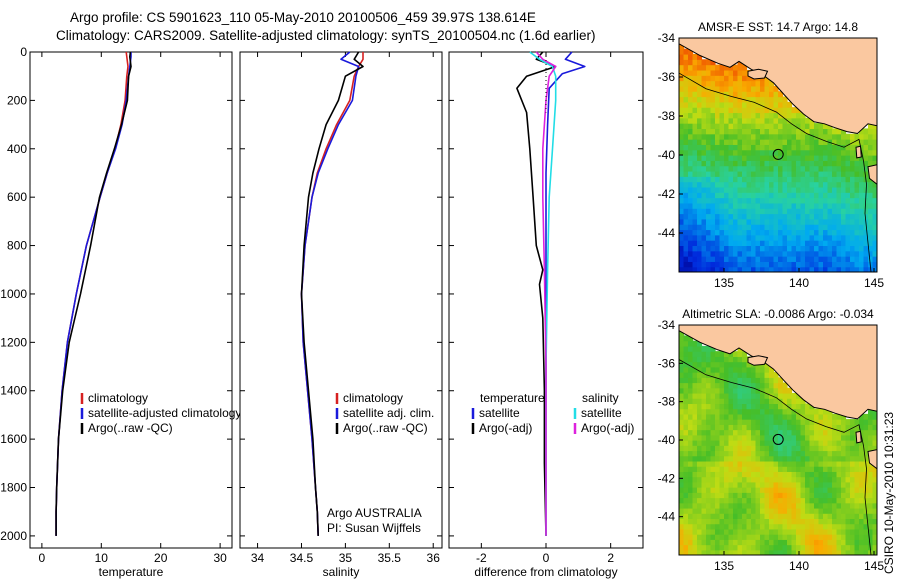 The image size is (900, 580). What do you see at coordinates (778, 27) in the screenshot?
I see `map-title-sst_map: AMSR-E SST: 14.7 Argo: 14.8` at bounding box center [778, 27].